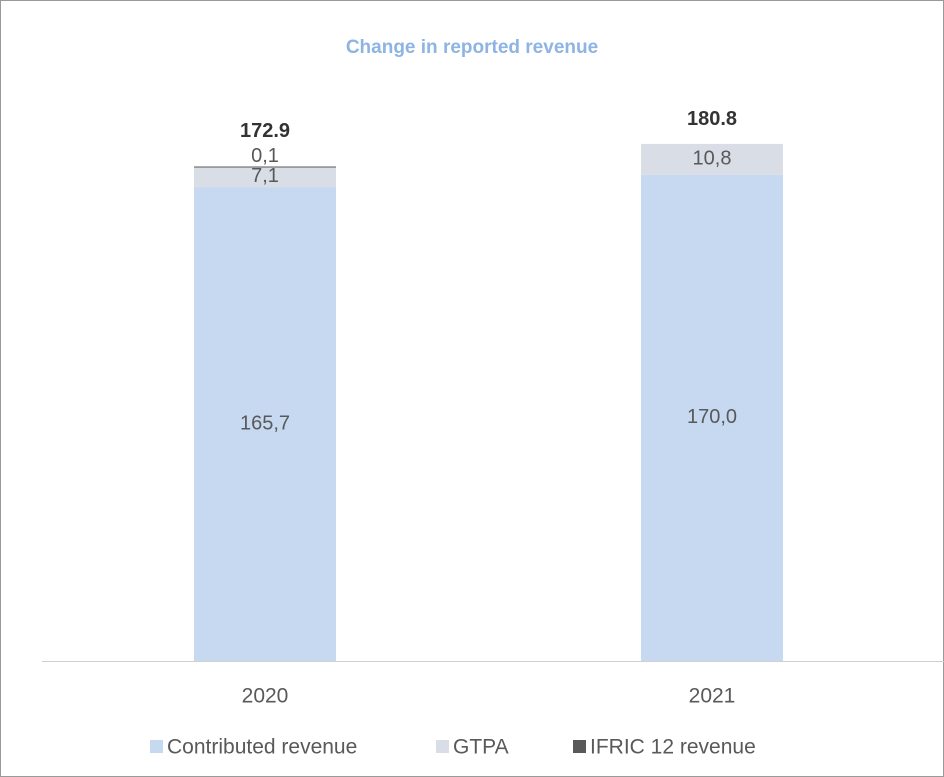  I want to click on legend-label: Contributed revenue, so click(262, 747).